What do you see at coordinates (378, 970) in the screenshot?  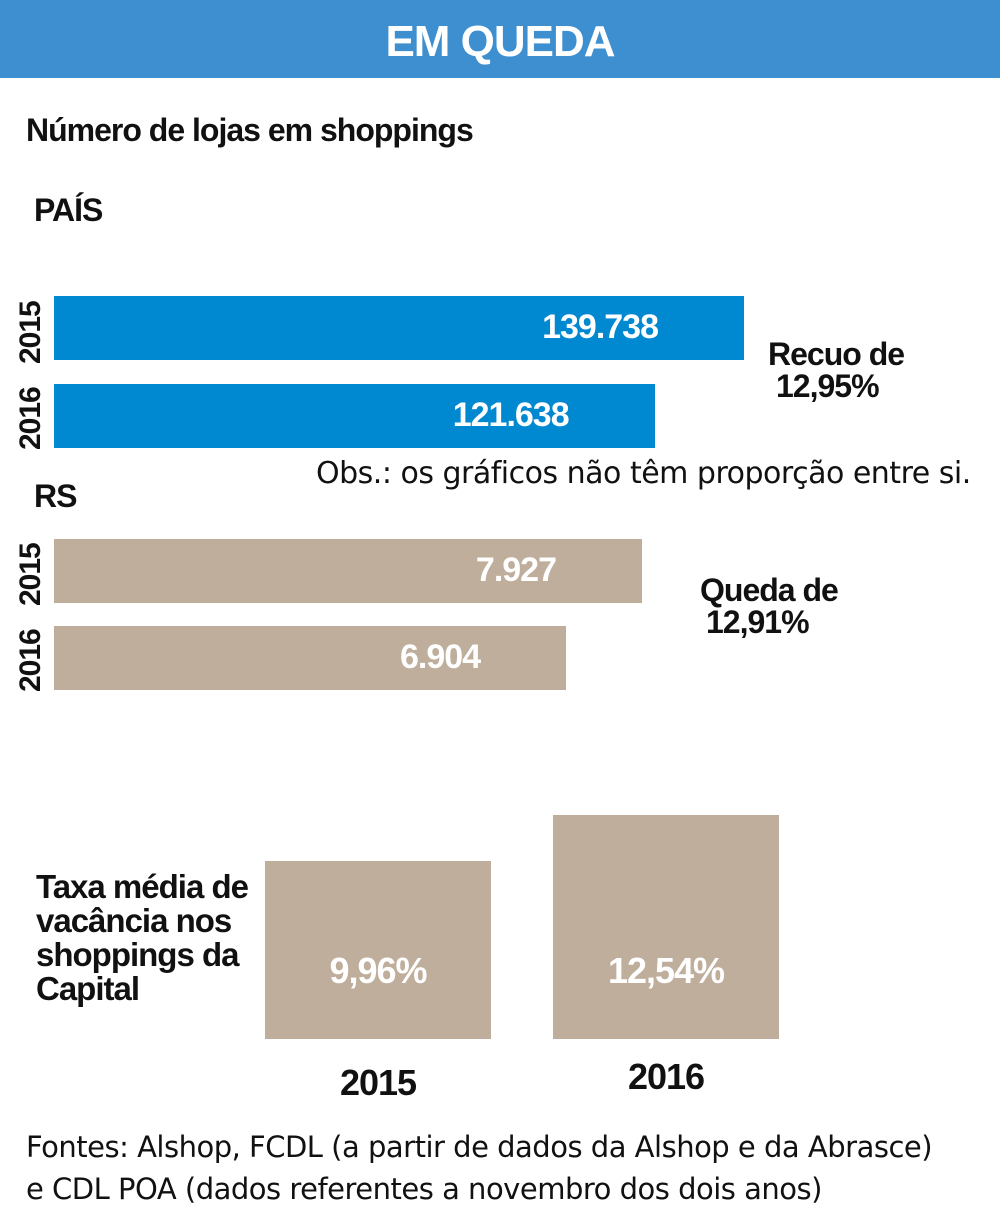 I see `vacancy-value-label-2015: 9,96%` at bounding box center [378, 970].